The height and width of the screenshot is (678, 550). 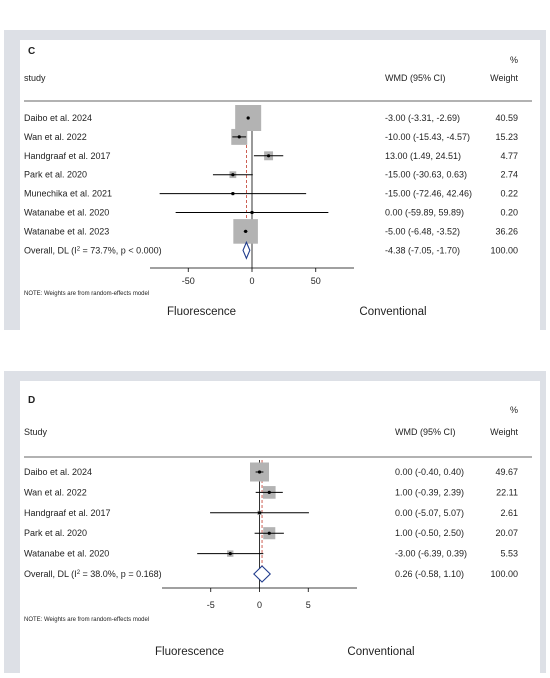 What do you see at coordinates (429, 574) in the screenshot?
I see `overall-ci: 0.26 (-0.58, 1.10)` at bounding box center [429, 574].